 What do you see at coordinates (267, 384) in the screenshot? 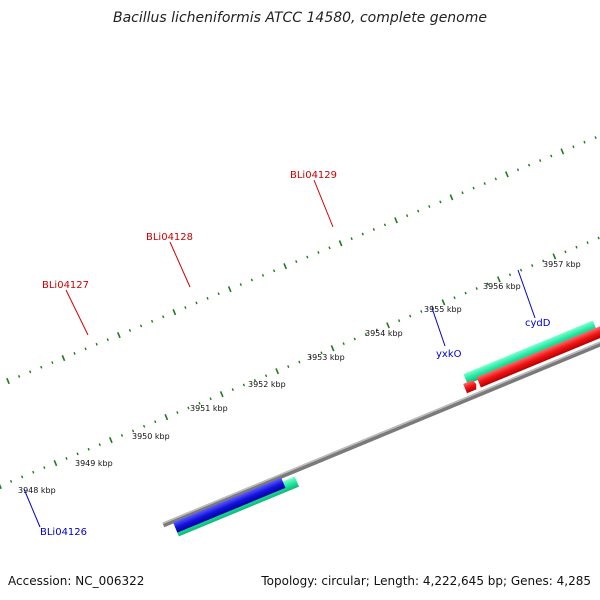
I see `scale-tick-label: 3952 kbp` at bounding box center [267, 384].